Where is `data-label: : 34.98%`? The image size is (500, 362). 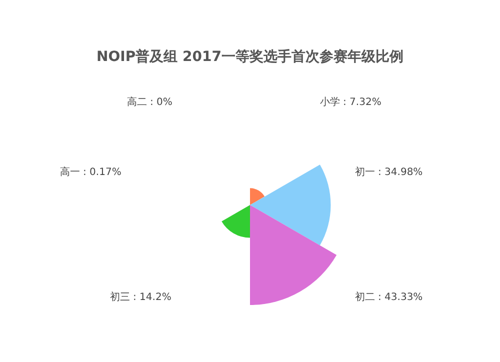
data-label: : 34.98% is located at coordinates (400, 172).